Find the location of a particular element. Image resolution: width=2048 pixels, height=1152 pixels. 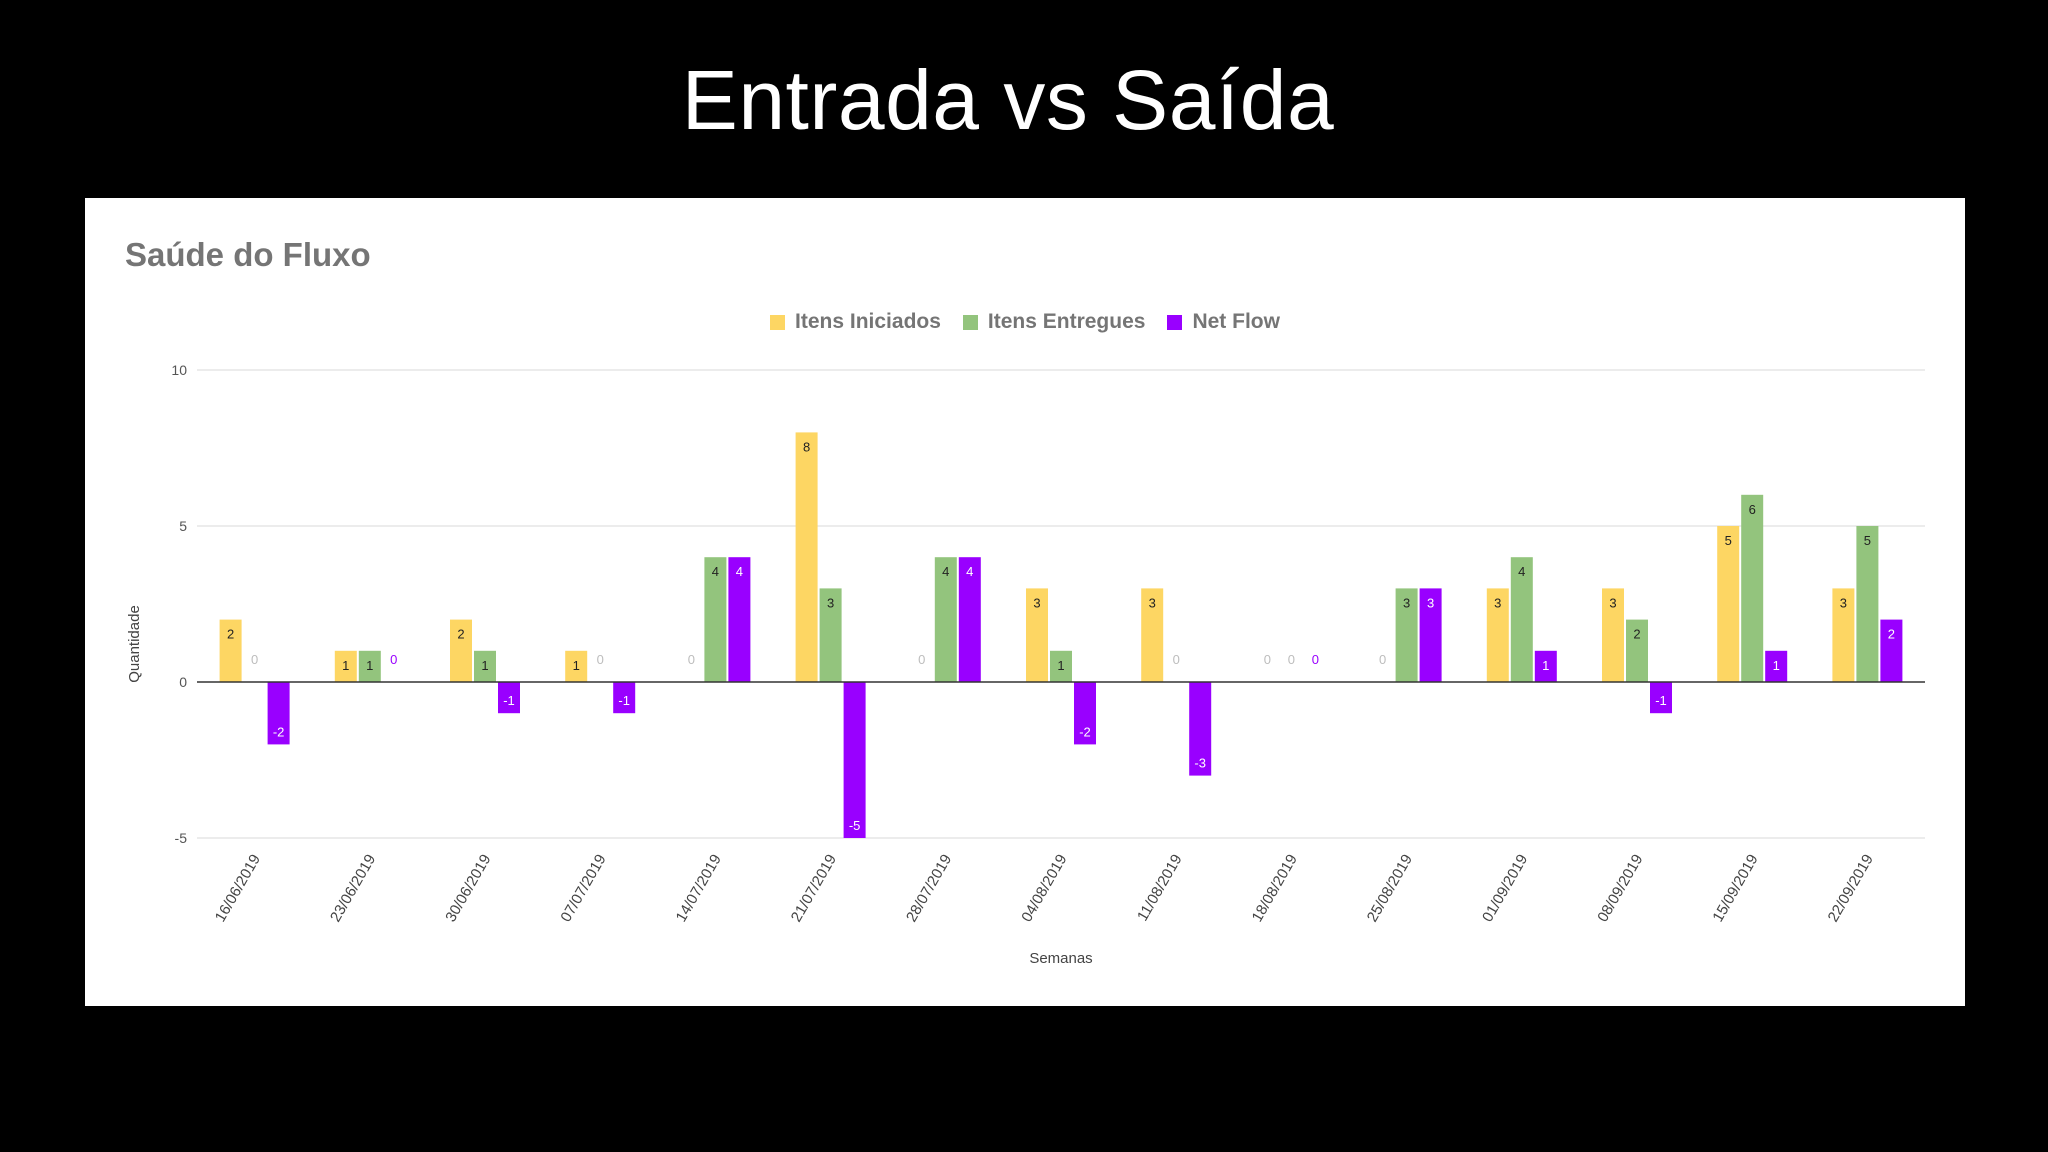

data-label-itens-entregues: 3 is located at coordinates (830, 602).